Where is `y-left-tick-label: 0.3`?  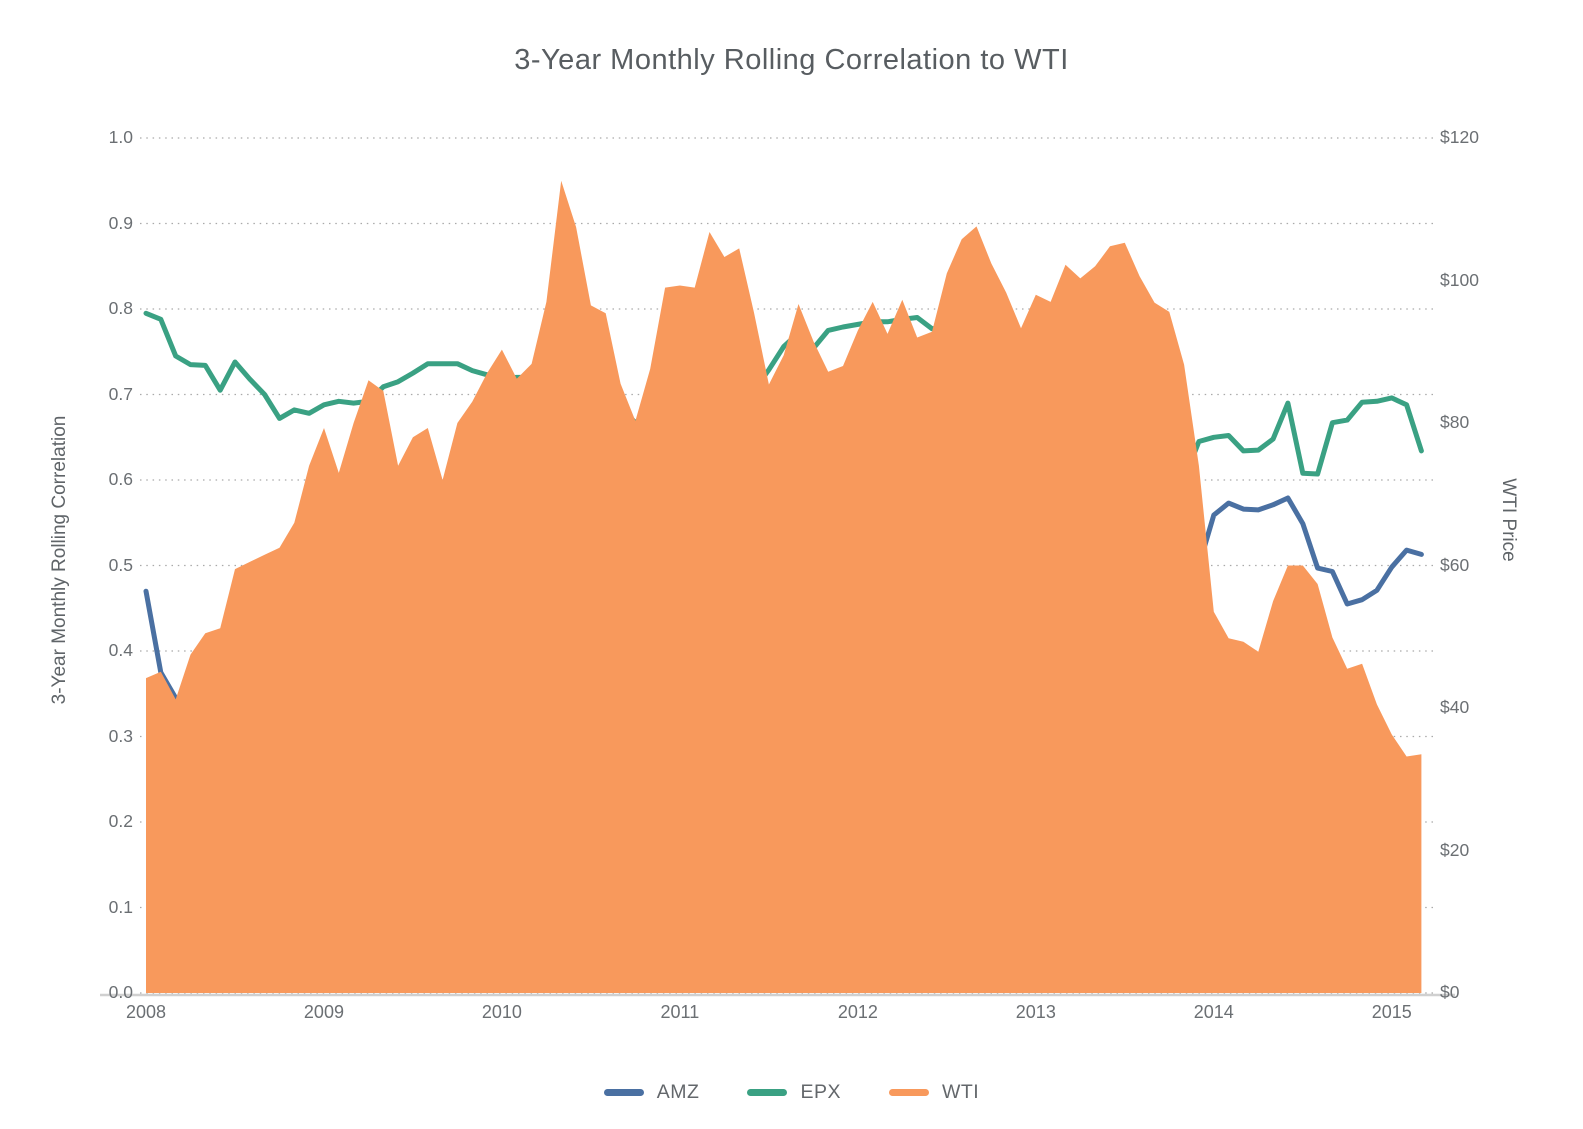
y-left-tick-label: 0.3 is located at coordinates (120, 735).